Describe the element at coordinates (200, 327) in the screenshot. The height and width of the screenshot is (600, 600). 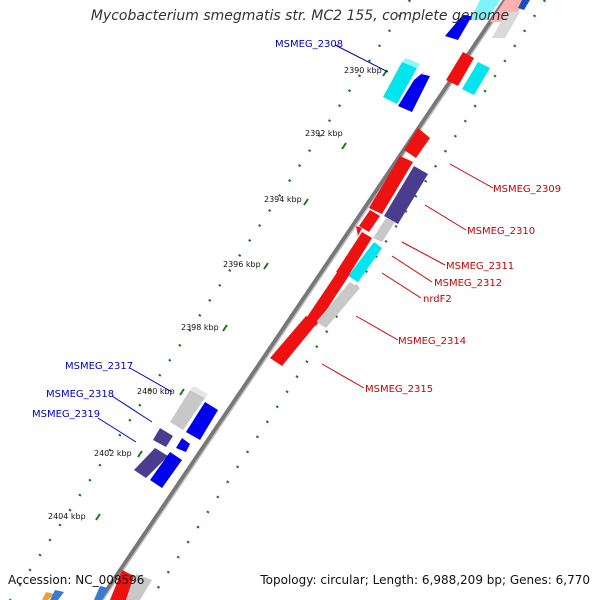
I see `tick-label: 2398 kbp` at that location.